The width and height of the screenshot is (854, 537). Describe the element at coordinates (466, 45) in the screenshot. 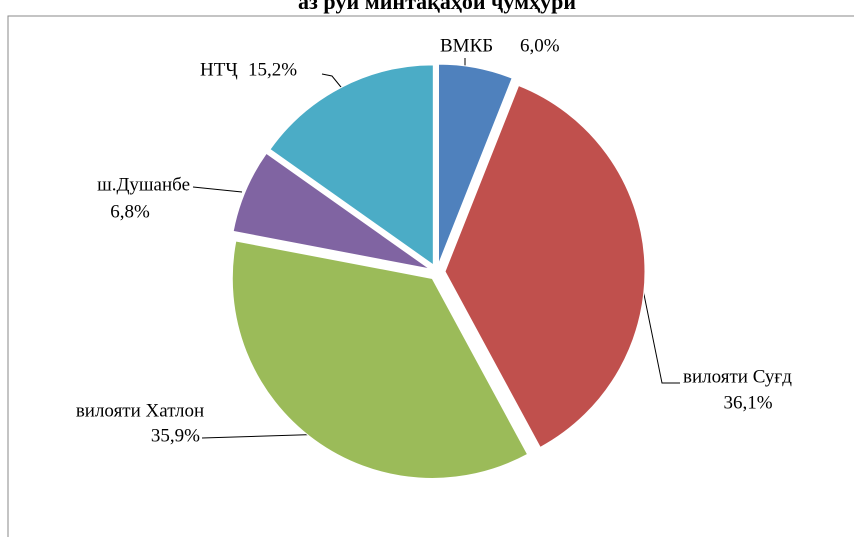

I see `slice-label: ВМКБ` at that location.